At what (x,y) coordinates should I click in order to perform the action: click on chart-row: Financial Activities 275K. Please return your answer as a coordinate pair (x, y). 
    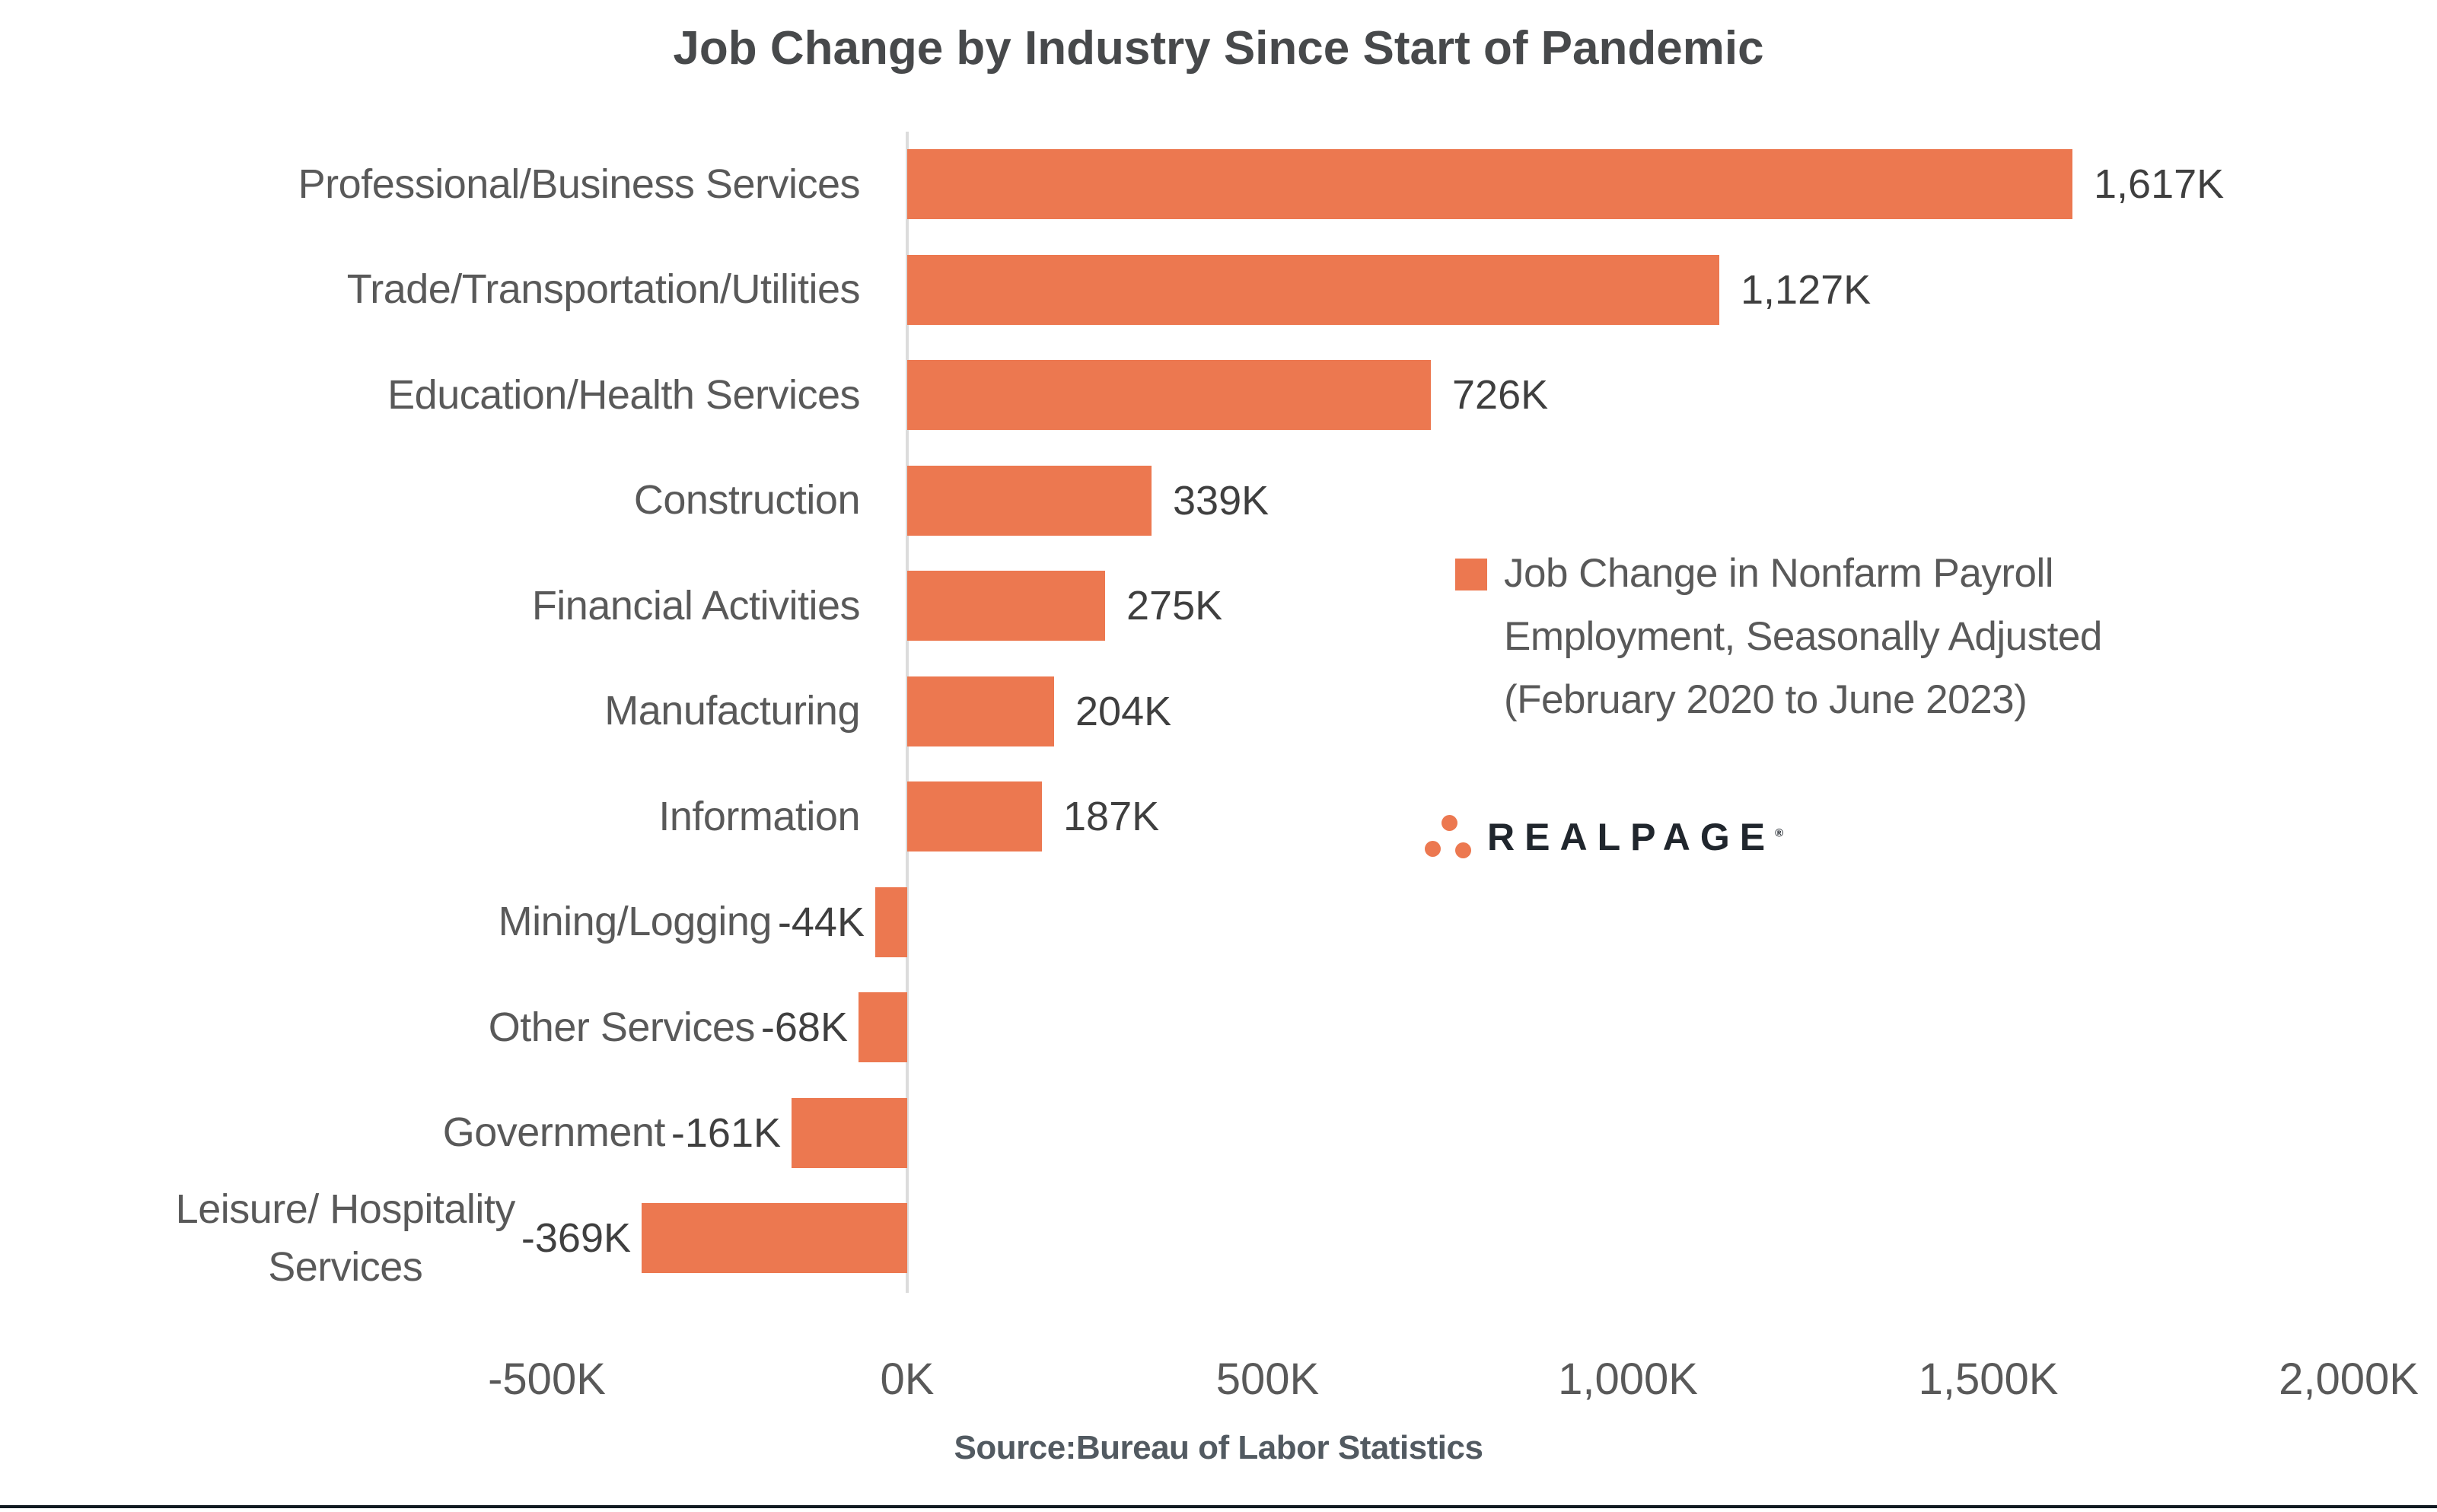
    Looking at the image, I should click on (1218, 606).